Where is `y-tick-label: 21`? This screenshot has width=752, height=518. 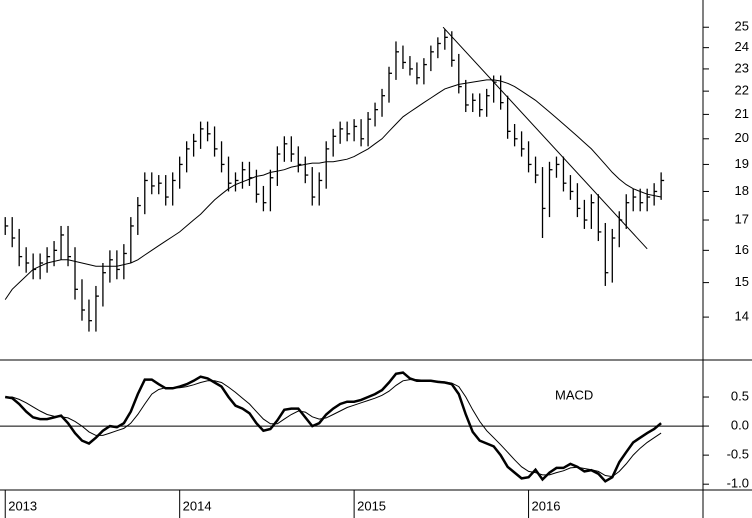
y-tick-label: 21 is located at coordinates (742, 113).